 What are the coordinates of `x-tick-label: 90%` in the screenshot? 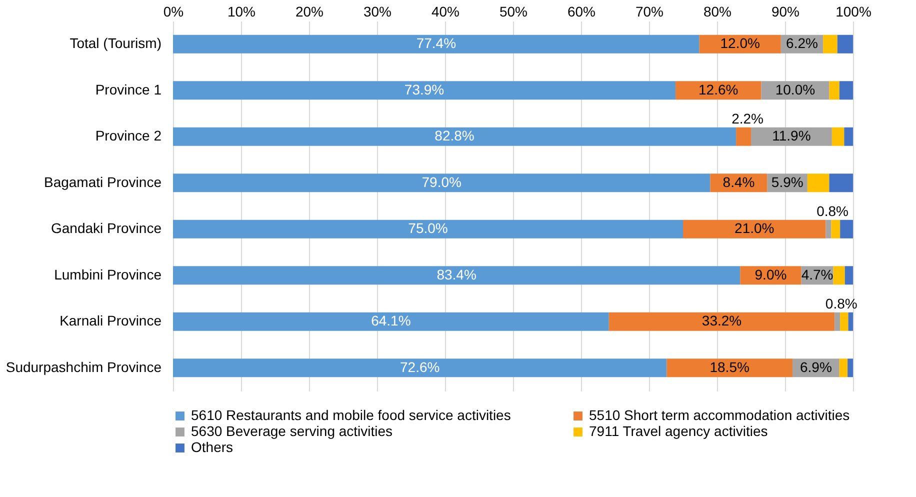 It's located at (785, 12).